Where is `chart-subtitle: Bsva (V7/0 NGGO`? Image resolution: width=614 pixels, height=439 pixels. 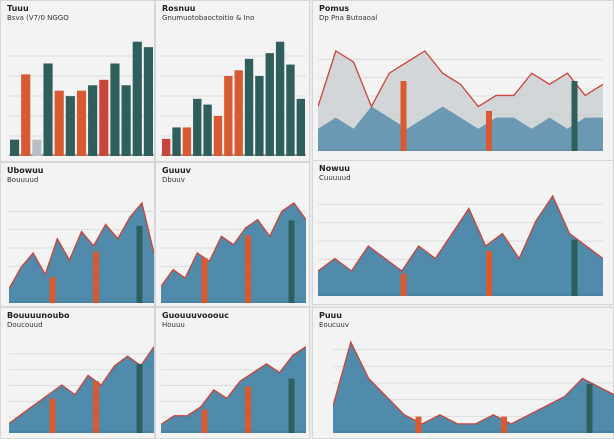
chart-subtitle: Bsva (V7/0 NGGO is located at coordinates (38, 18).